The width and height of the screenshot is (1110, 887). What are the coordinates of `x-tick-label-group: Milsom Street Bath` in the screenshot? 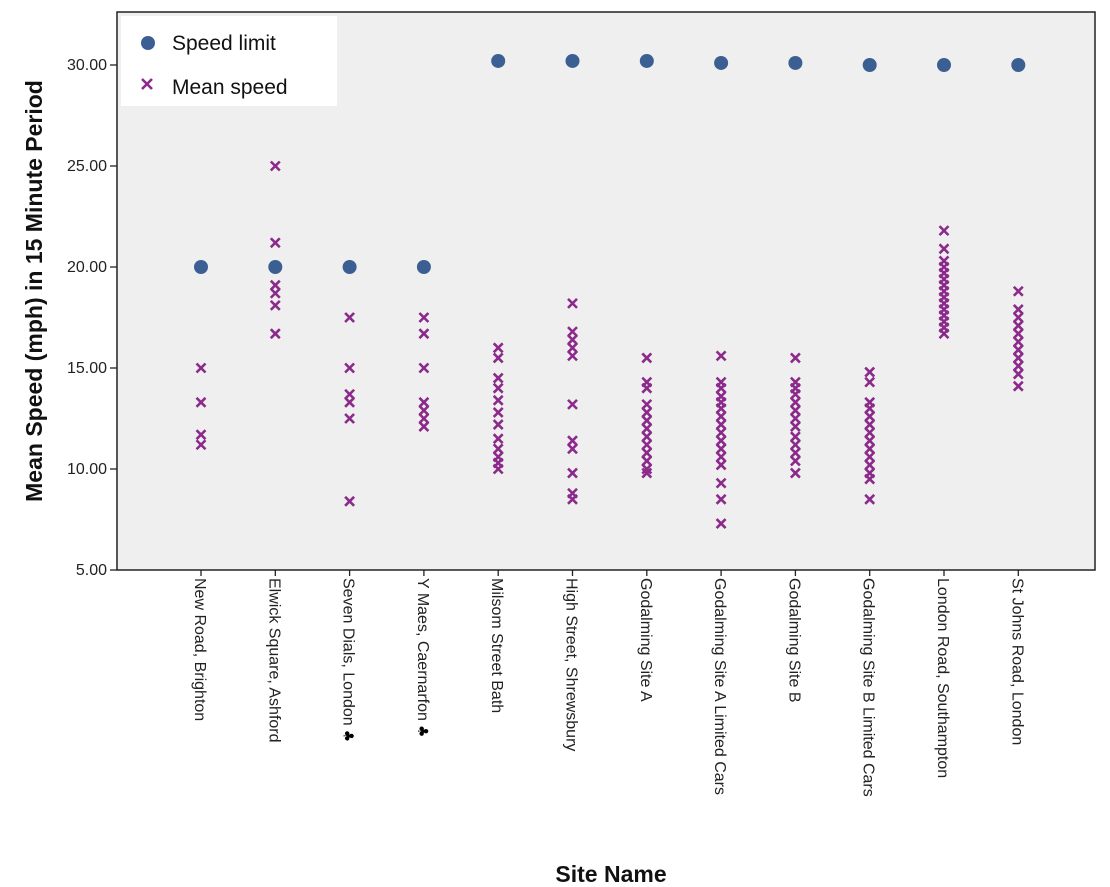 It's located at (496, 645).